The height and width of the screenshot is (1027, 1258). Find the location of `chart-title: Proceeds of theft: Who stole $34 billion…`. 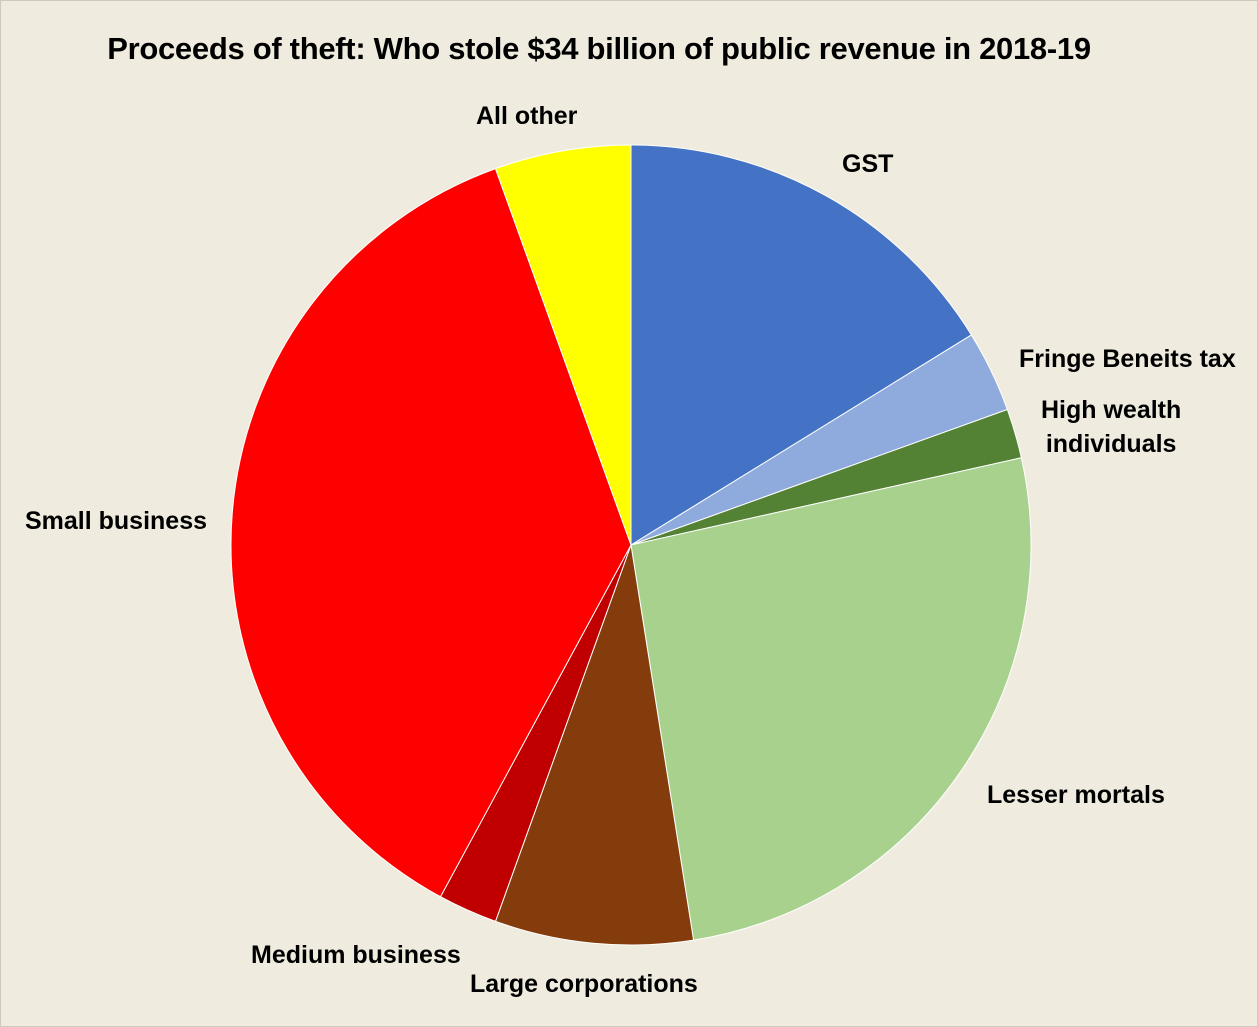

chart-title: Proceeds of theft: Who stole $34 billion… is located at coordinates (599, 48).